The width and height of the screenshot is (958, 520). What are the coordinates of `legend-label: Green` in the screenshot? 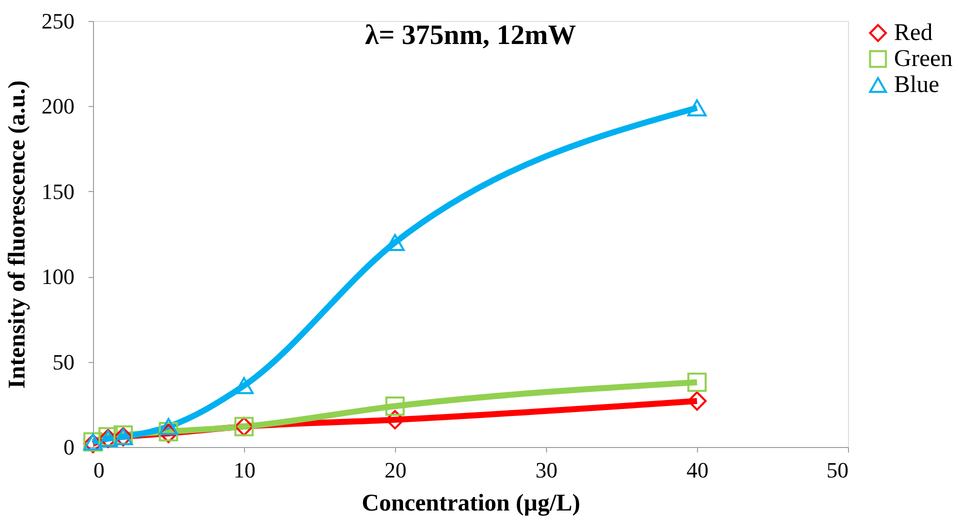 It's located at (923, 59).